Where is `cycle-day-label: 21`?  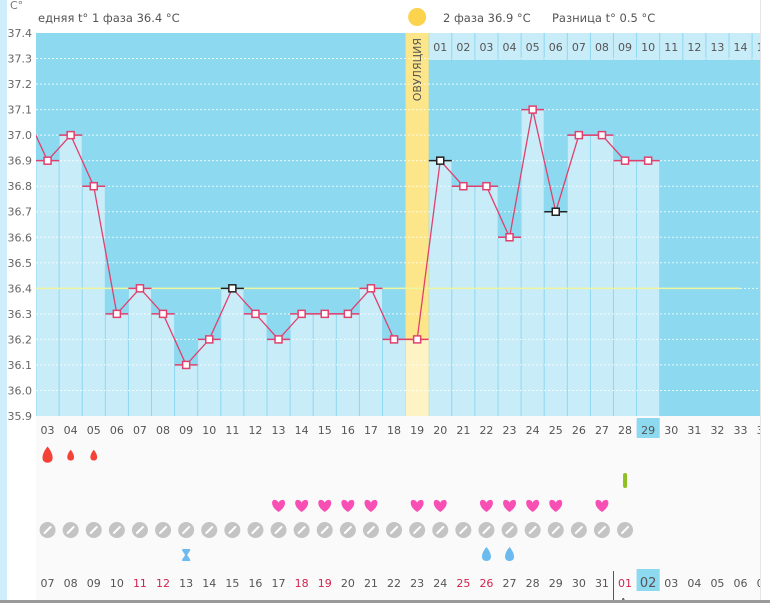
cycle-day-label: 21 is located at coordinates (463, 430).